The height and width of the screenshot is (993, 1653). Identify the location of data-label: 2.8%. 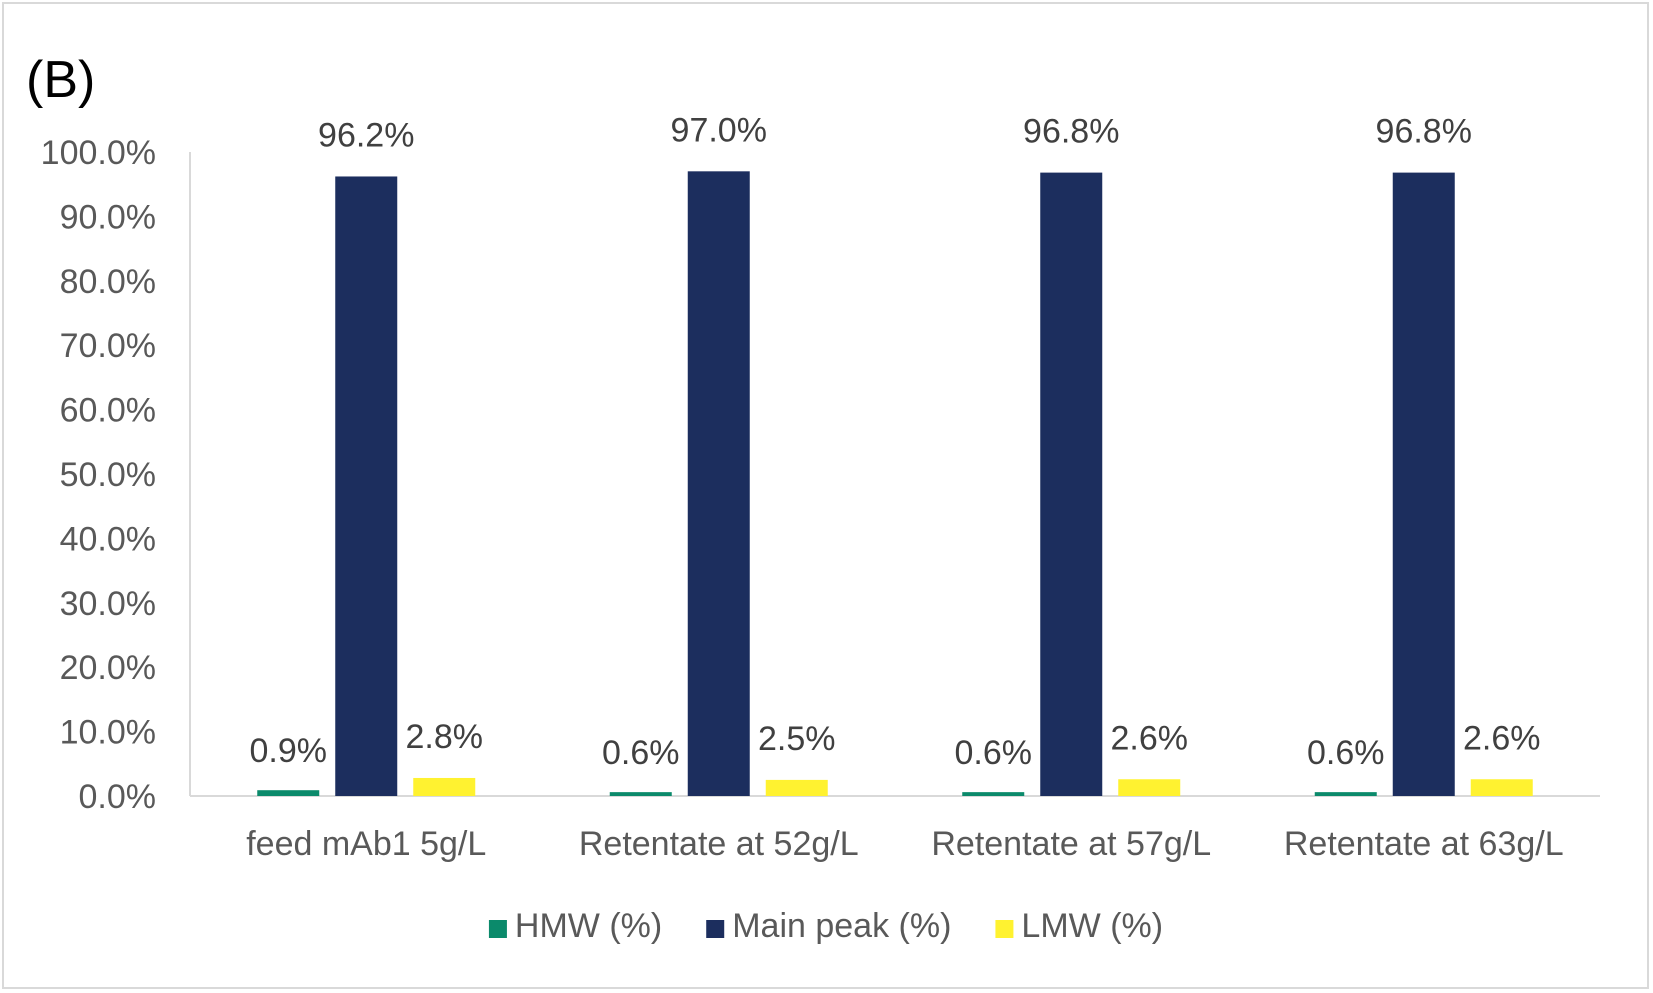
(445, 737).